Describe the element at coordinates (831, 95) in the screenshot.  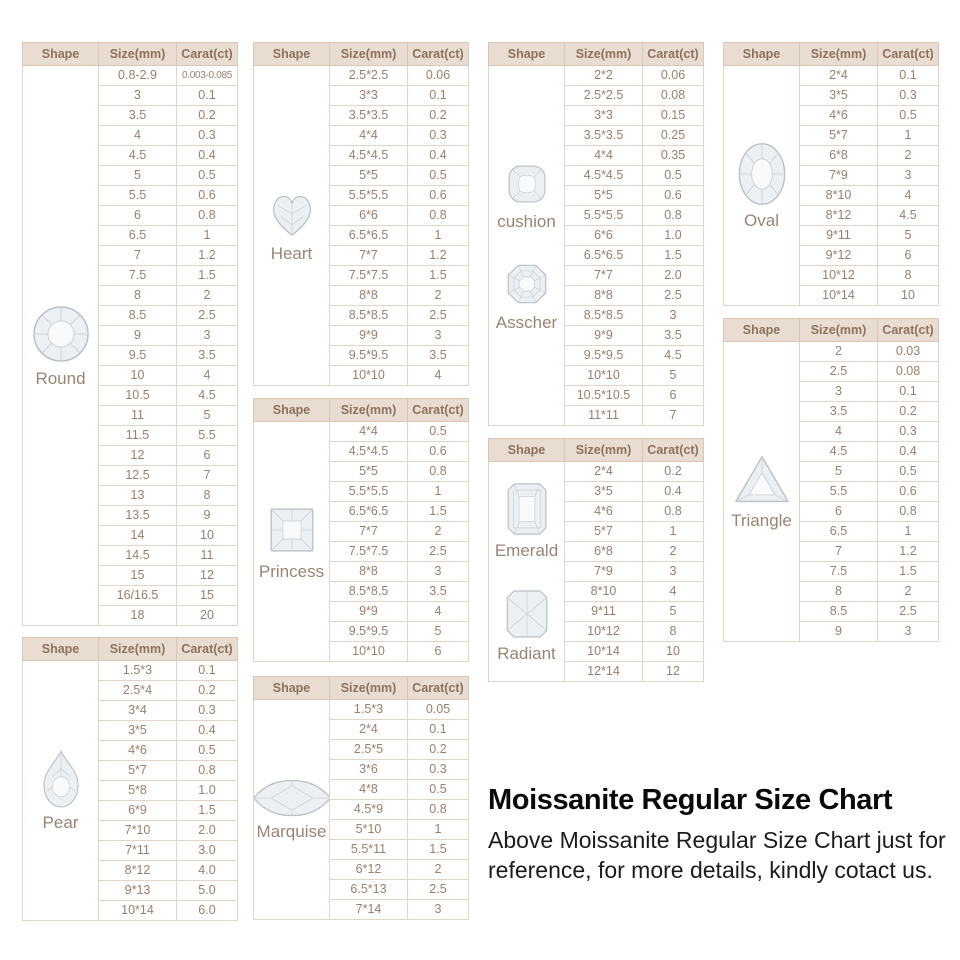
I see `table-row: 3*5 0.3` at that location.